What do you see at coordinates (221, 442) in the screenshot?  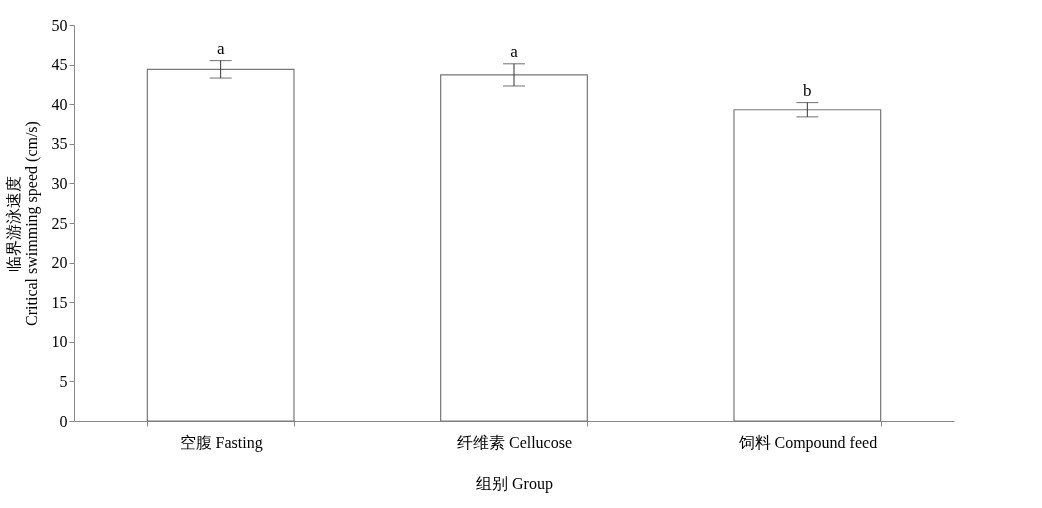 I see `x-tick-label: 空腹 Fasting` at bounding box center [221, 442].